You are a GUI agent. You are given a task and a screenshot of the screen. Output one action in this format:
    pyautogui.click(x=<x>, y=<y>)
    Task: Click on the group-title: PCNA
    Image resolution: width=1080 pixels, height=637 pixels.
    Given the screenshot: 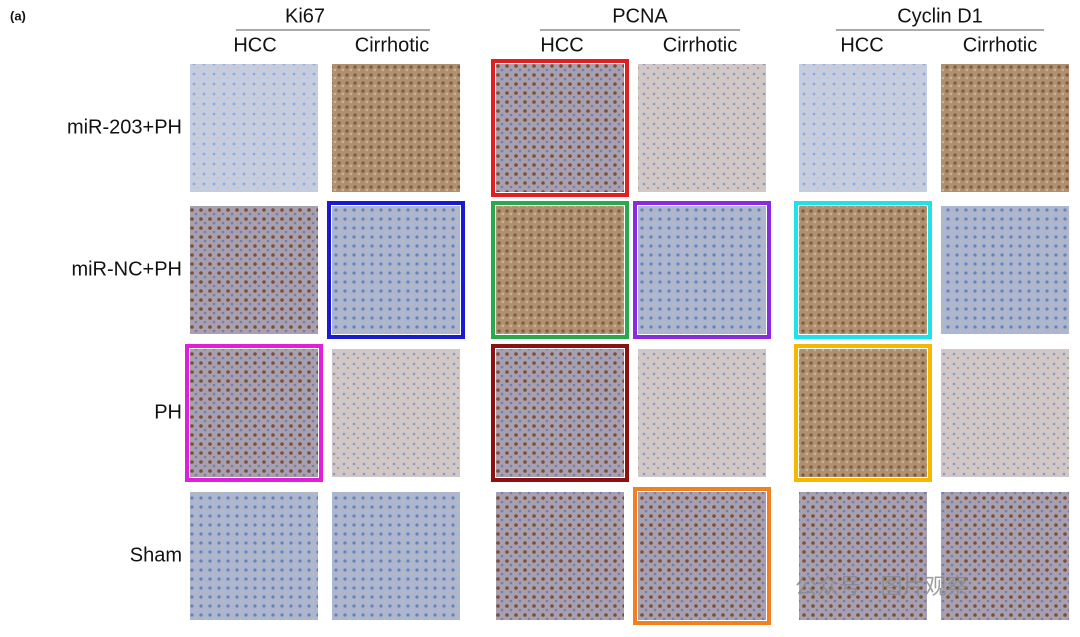 What is the action you would take?
    pyautogui.click(x=640, y=16)
    